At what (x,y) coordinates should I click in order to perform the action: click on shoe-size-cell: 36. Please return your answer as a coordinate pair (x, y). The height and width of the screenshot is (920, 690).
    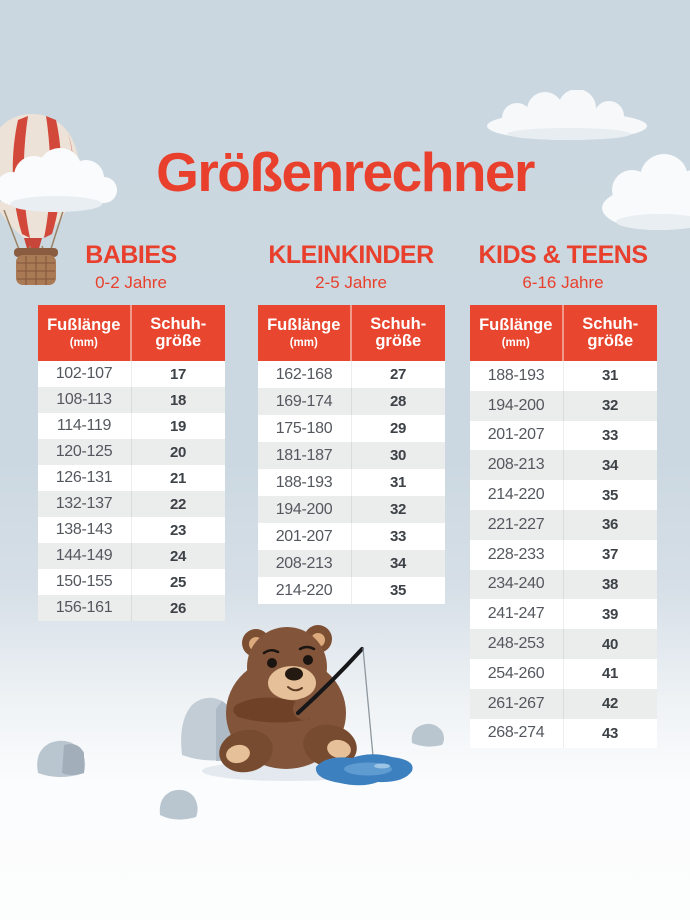
    Looking at the image, I should click on (609, 524).